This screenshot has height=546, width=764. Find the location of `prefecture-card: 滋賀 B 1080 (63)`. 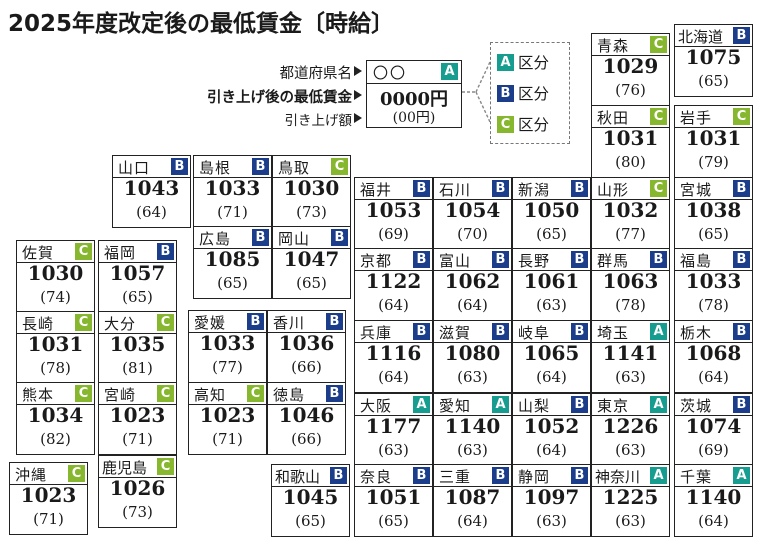

prefecture-card: 滋賀 B 1080 (63) is located at coordinates (472, 356).